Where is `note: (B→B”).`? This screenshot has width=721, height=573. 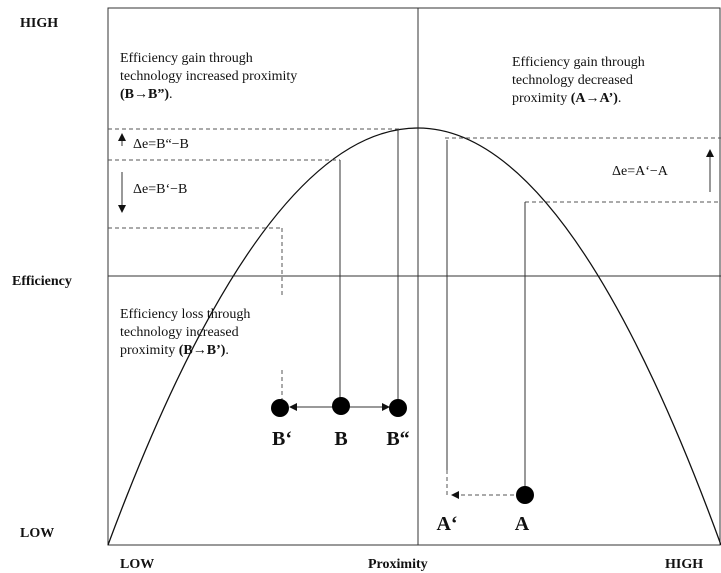 note: (B→B”). is located at coordinates (146, 94).